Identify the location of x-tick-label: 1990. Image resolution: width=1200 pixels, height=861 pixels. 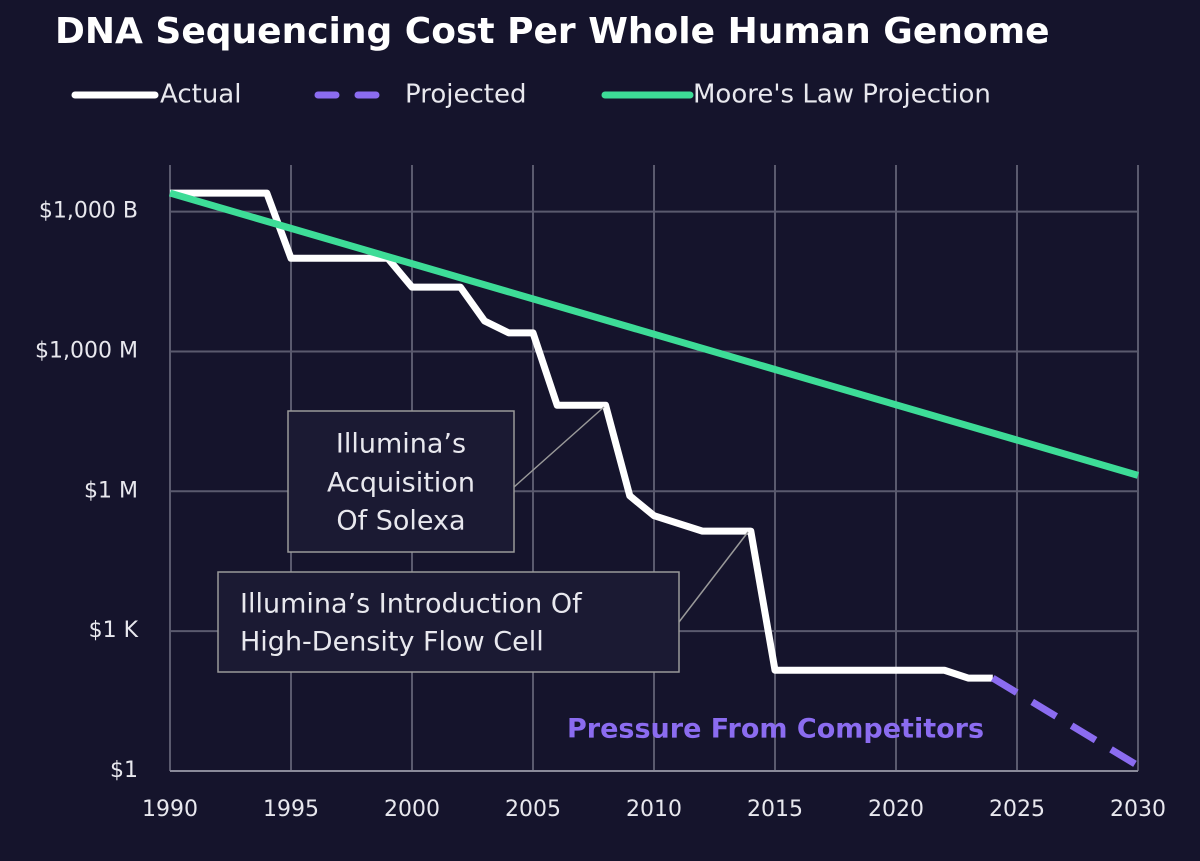
(170, 809).